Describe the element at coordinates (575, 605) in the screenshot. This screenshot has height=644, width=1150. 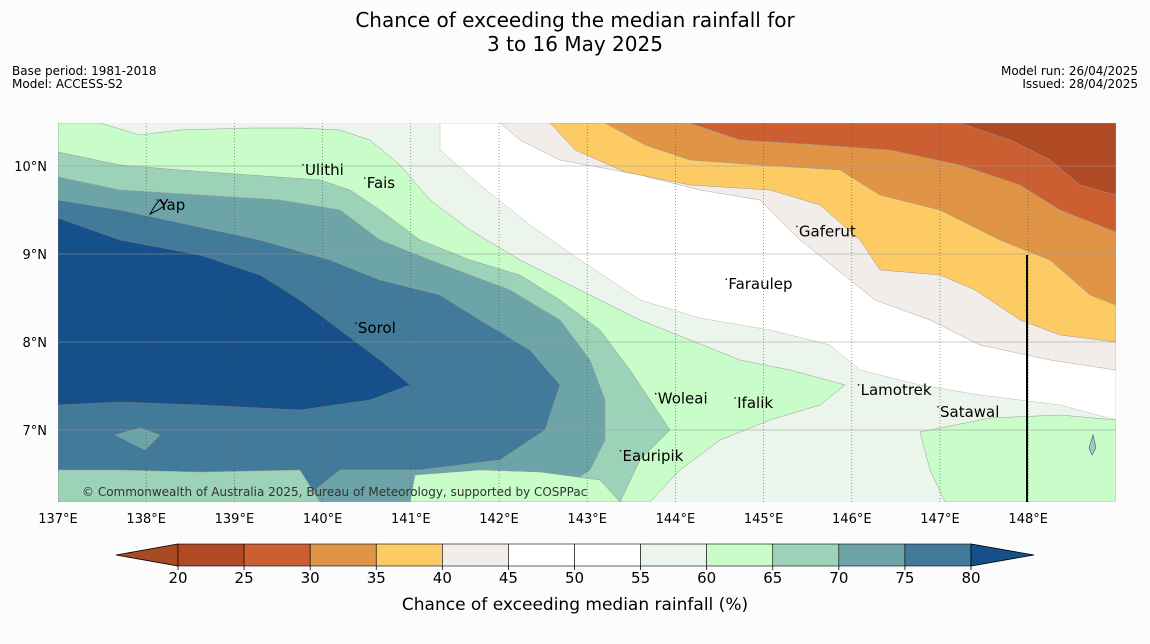
I see `colorbar-label: Chance of exceeding median rainfall (%)` at that location.